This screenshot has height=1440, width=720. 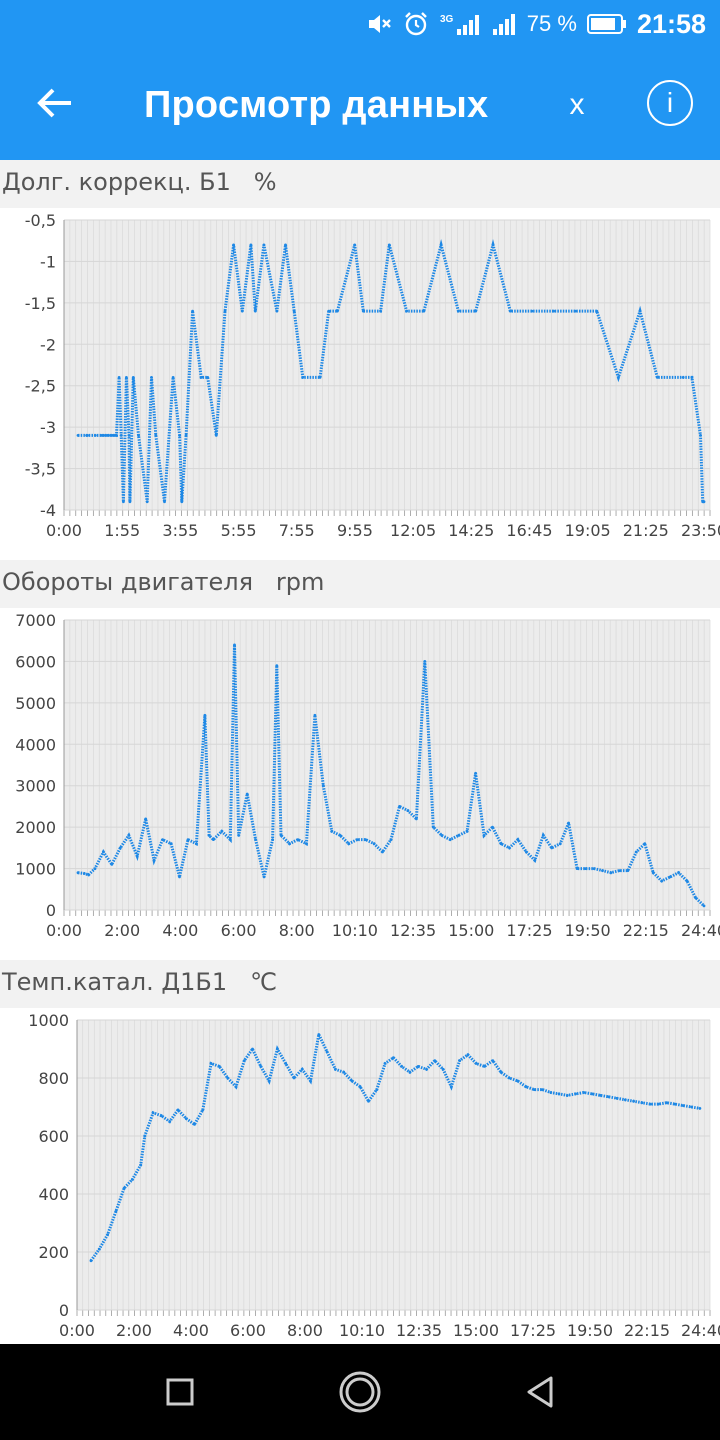 What do you see at coordinates (163, 582) in the screenshot?
I see `chart-title: Обороты двигателя rpm` at bounding box center [163, 582].